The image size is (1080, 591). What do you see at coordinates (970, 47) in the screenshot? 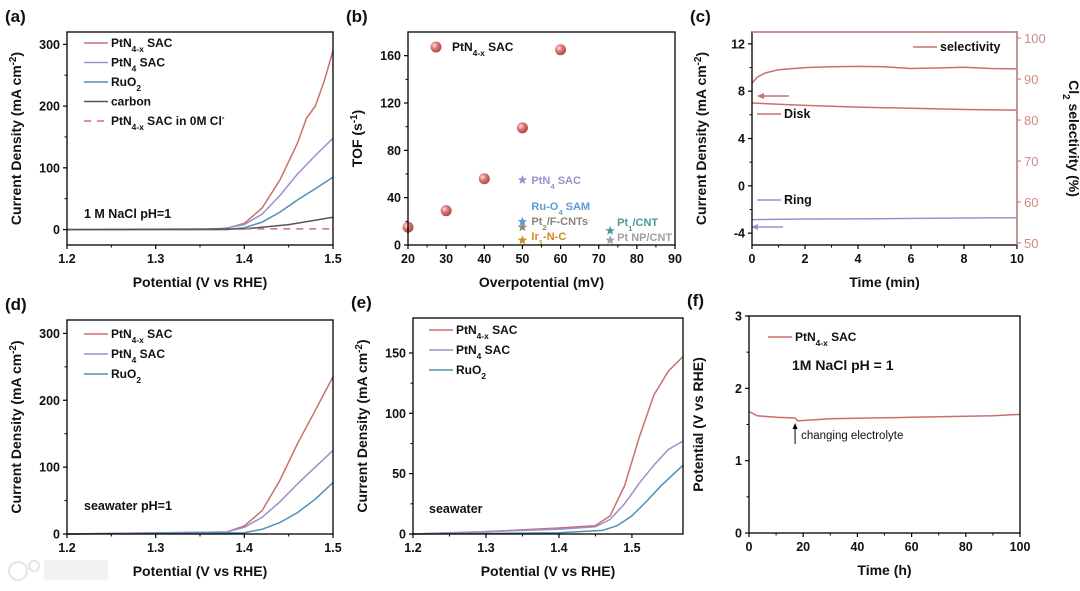
I see `legend-label: selectivity` at bounding box center [970, 47].